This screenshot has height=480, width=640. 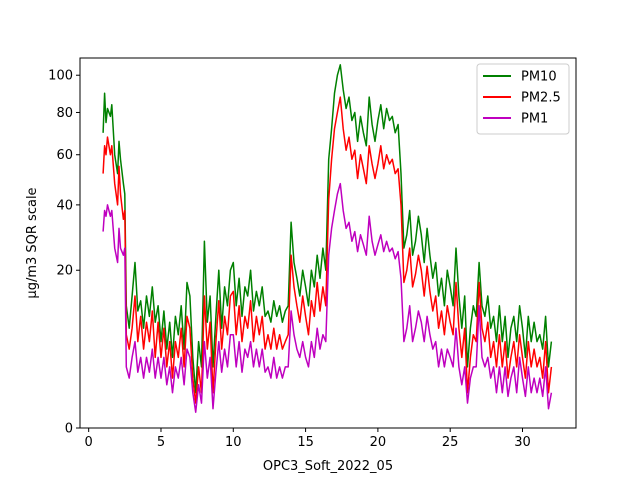 What do you see at coordinates (539, 77) in the screenshot?
I see `legend-label: PM10` at bounding box center [539, 77].